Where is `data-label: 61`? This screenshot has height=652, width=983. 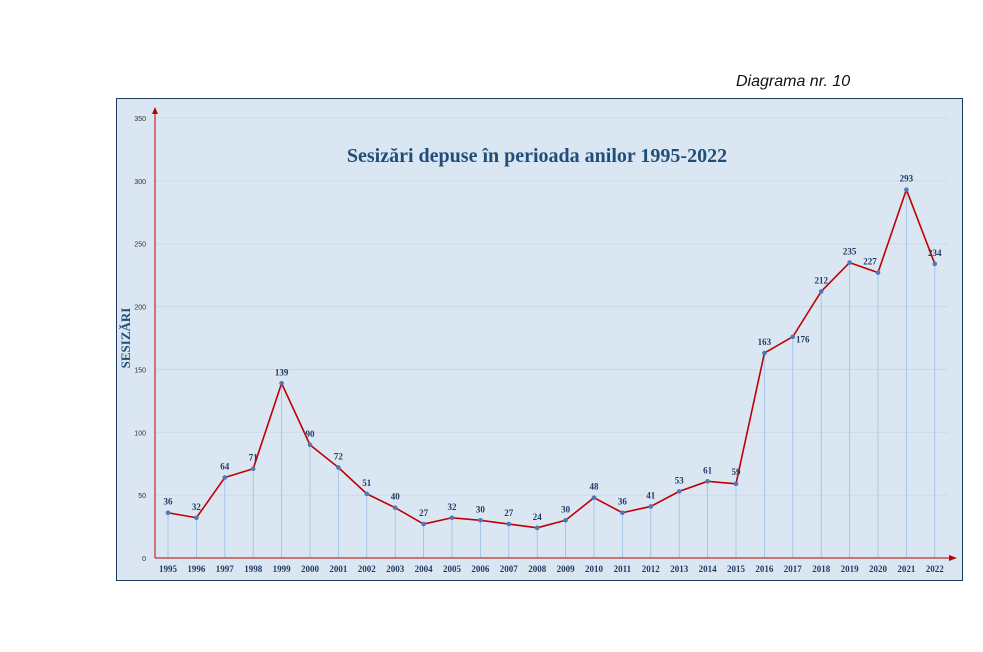 data-label: 61 is located at coordinates (708, 470).